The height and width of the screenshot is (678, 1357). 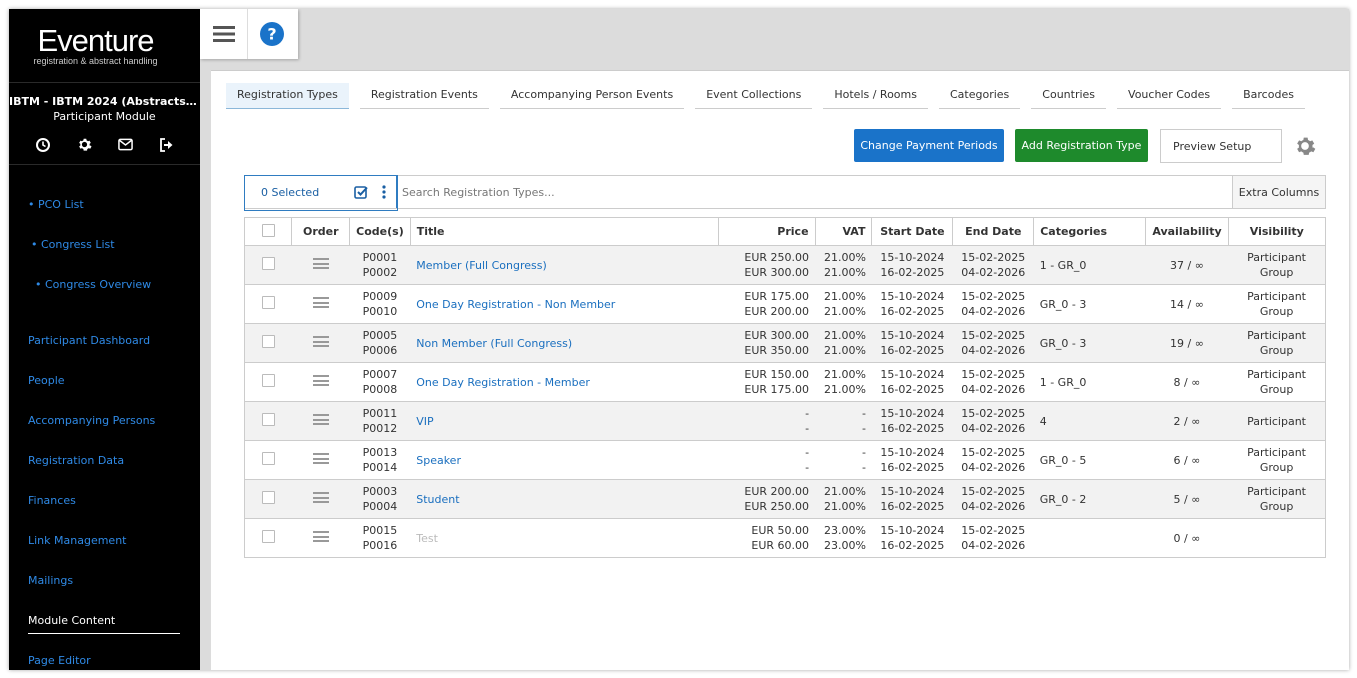 What do you see at coordinates (929, 145) in the screenshot?
I see `change-payment-periods-button: Change Payment Periods` at bounding box center [929, 145].